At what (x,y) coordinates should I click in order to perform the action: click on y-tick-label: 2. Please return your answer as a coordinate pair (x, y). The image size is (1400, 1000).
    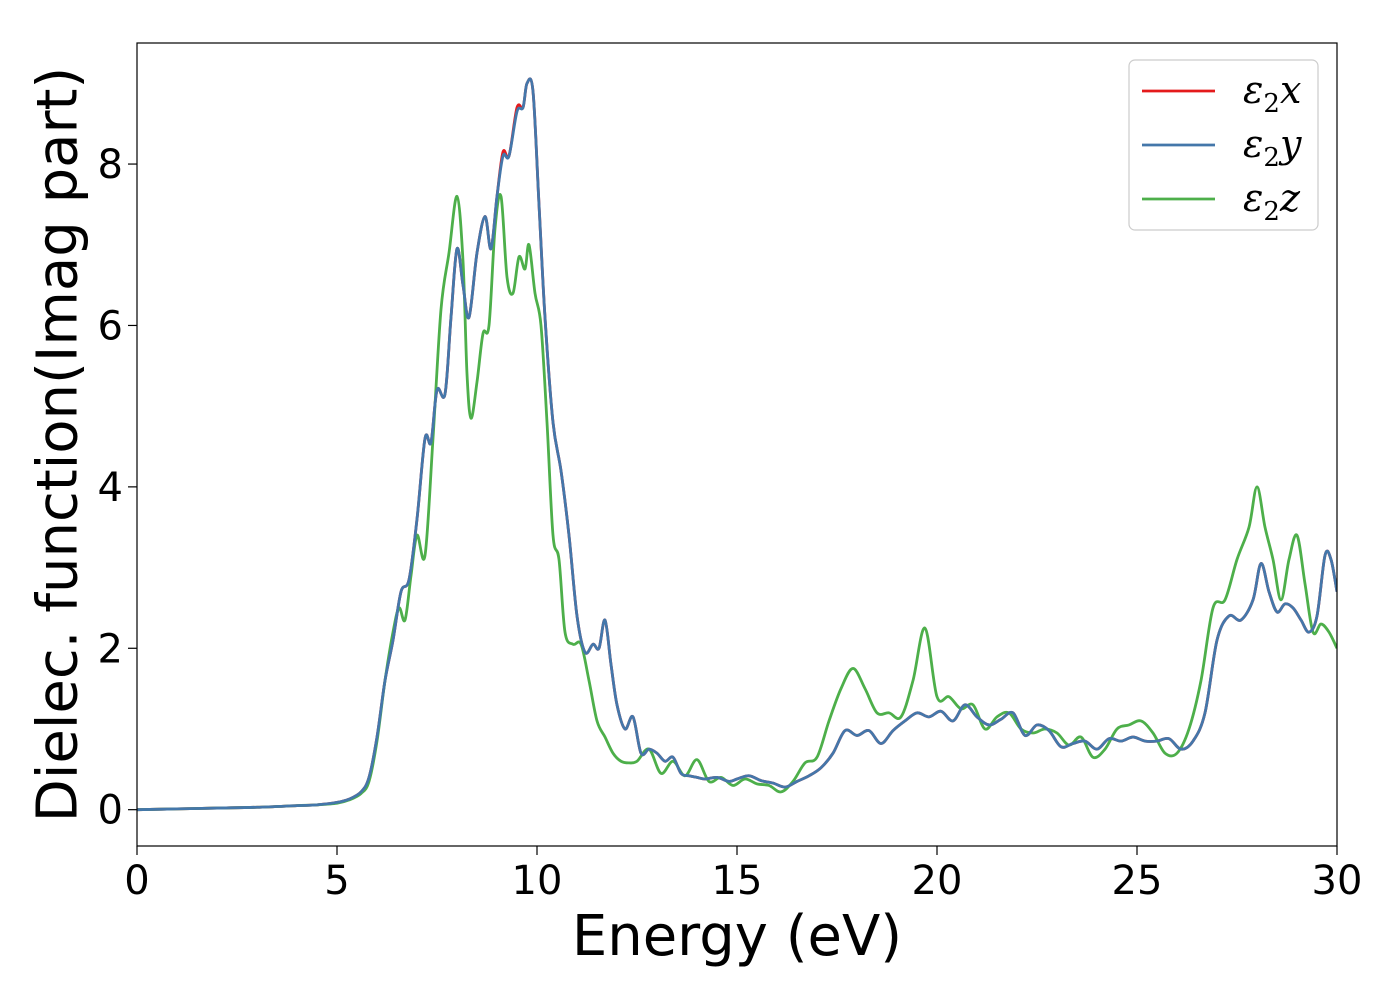
    Looking at the image, I should click on (110, 649).